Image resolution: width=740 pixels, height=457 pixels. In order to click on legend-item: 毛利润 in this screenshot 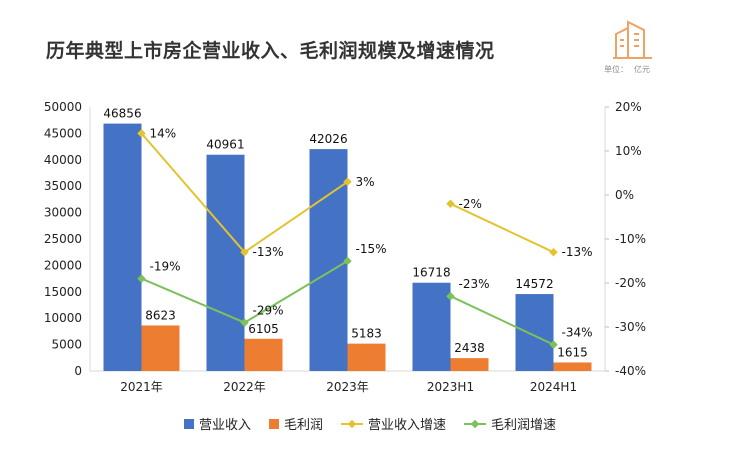, I will do `click(295, 423)`.